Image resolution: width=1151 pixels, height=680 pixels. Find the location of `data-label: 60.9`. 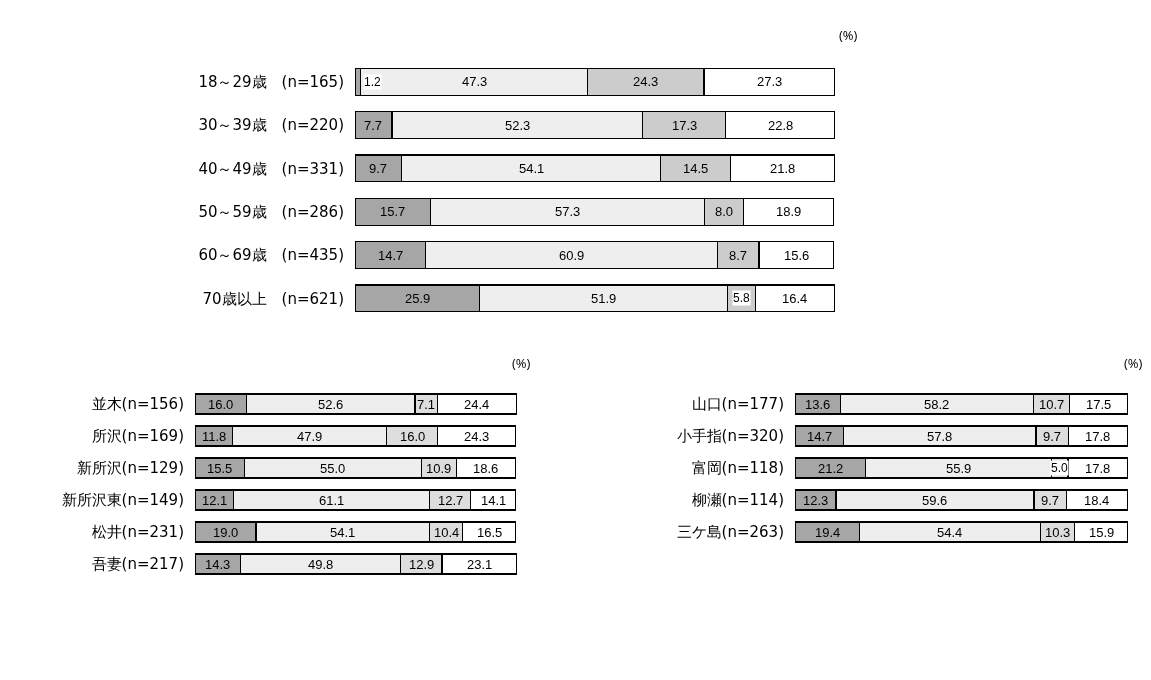

data-label: 60.9 is located at coordinates (572, 255).